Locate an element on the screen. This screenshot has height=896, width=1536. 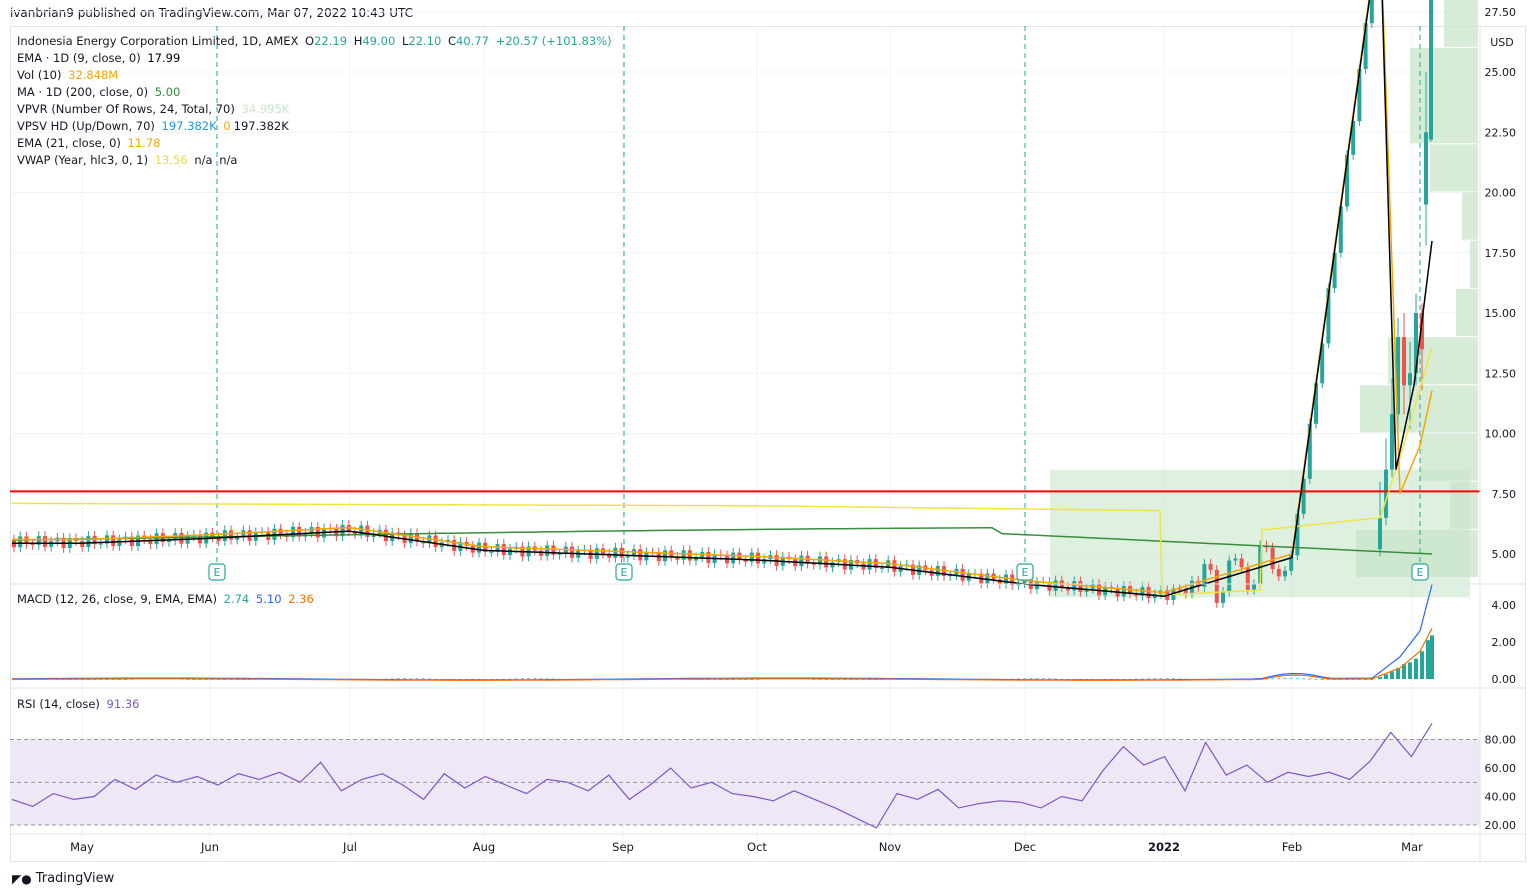
macd-v2: 5.10 is located at coordinates (268, 599).